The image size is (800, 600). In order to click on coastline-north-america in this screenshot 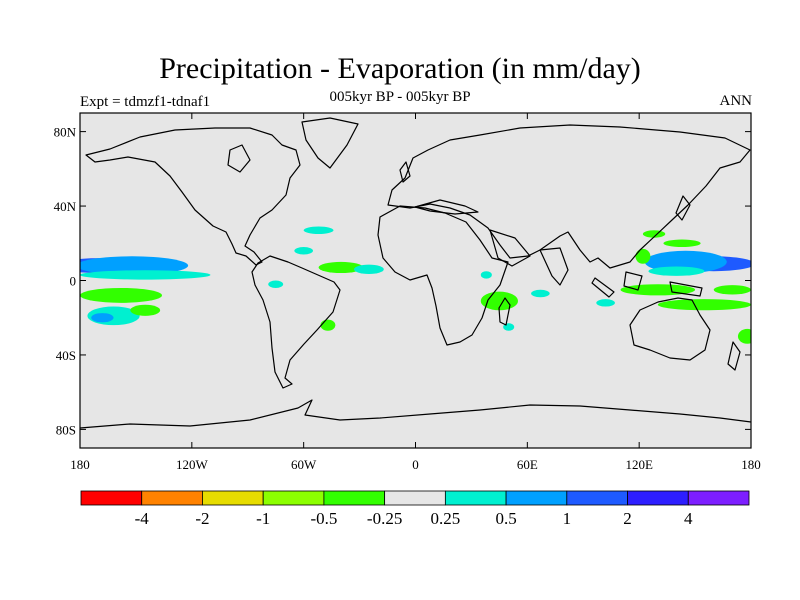, I will do `click(193, 196)`.